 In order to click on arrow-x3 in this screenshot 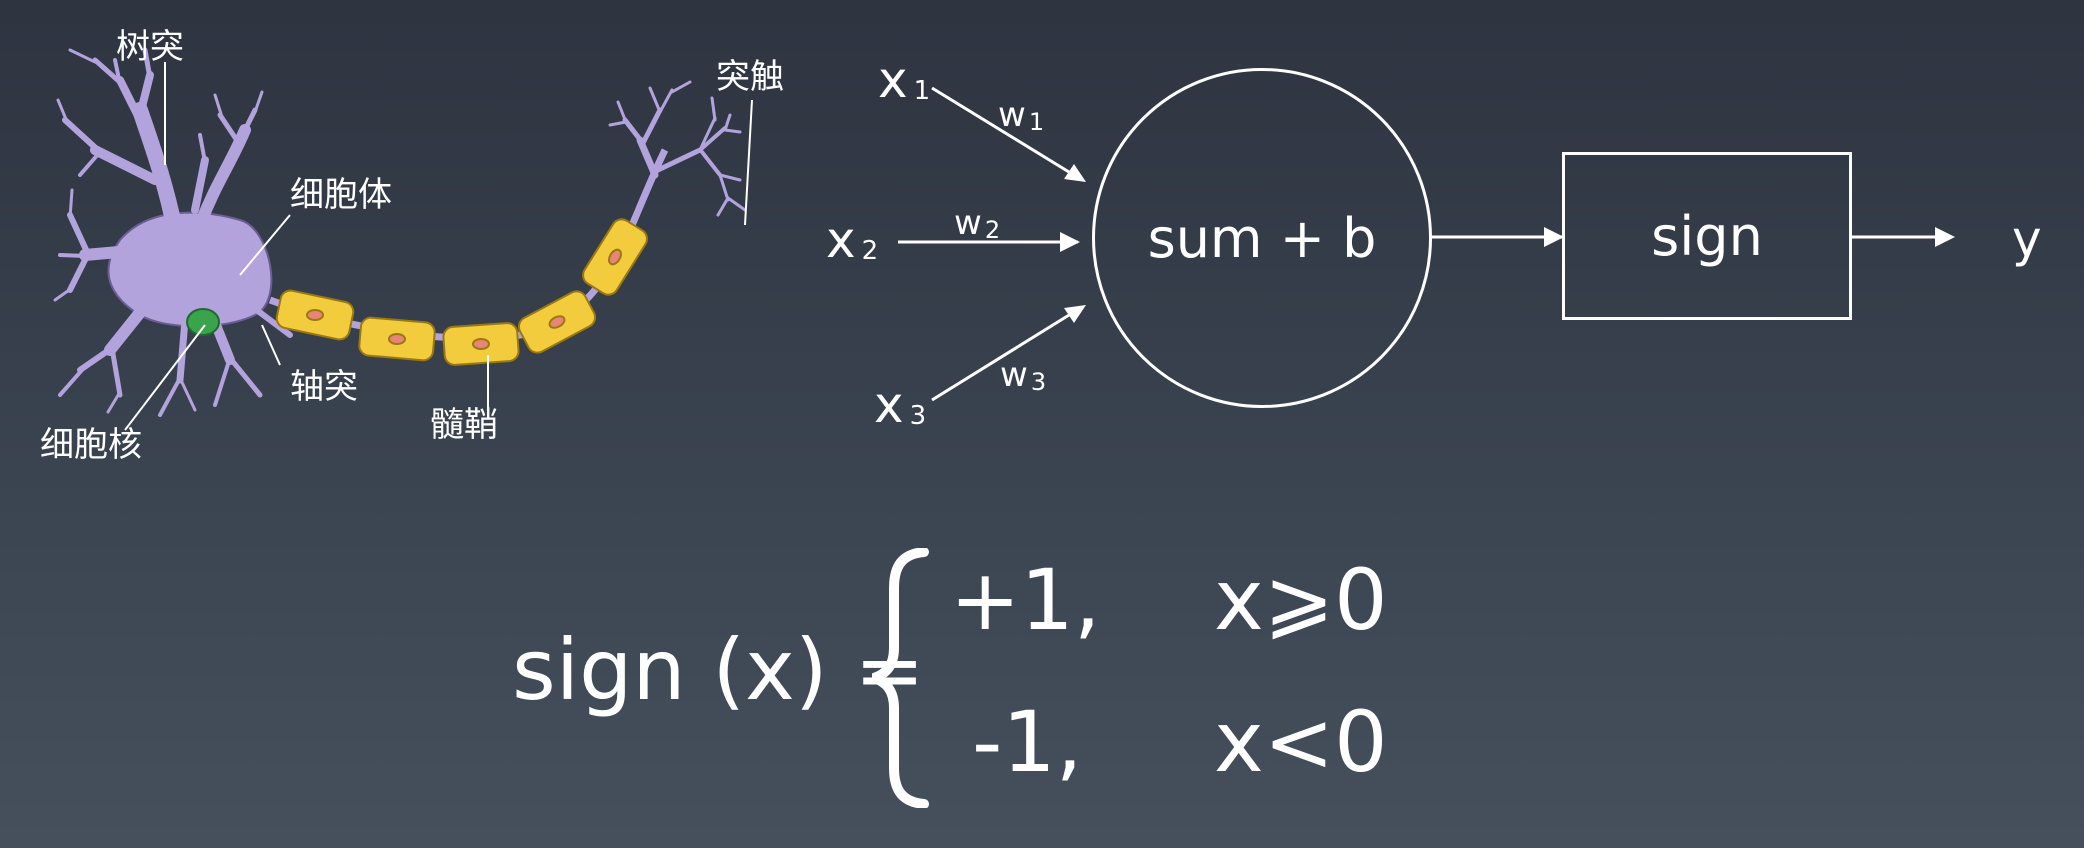, I will do `click(1007, 353)`.